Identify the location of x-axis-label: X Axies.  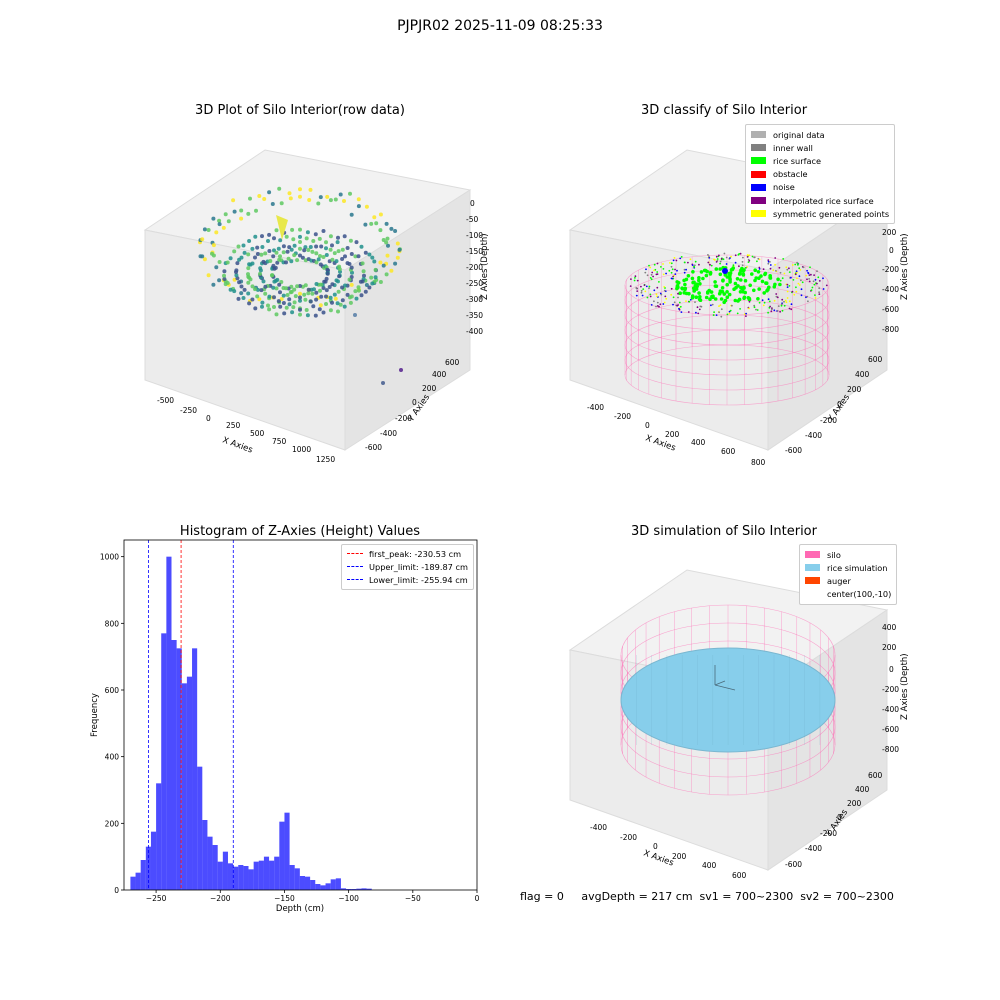
(658, 858).